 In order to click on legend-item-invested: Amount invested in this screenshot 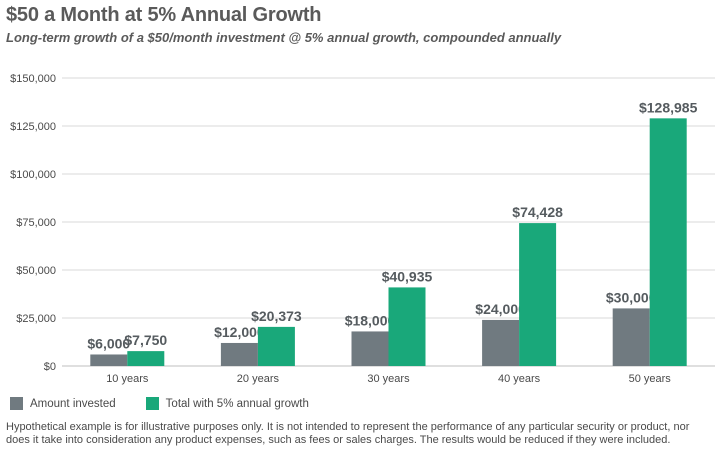, I will do `click(63, 403)`.